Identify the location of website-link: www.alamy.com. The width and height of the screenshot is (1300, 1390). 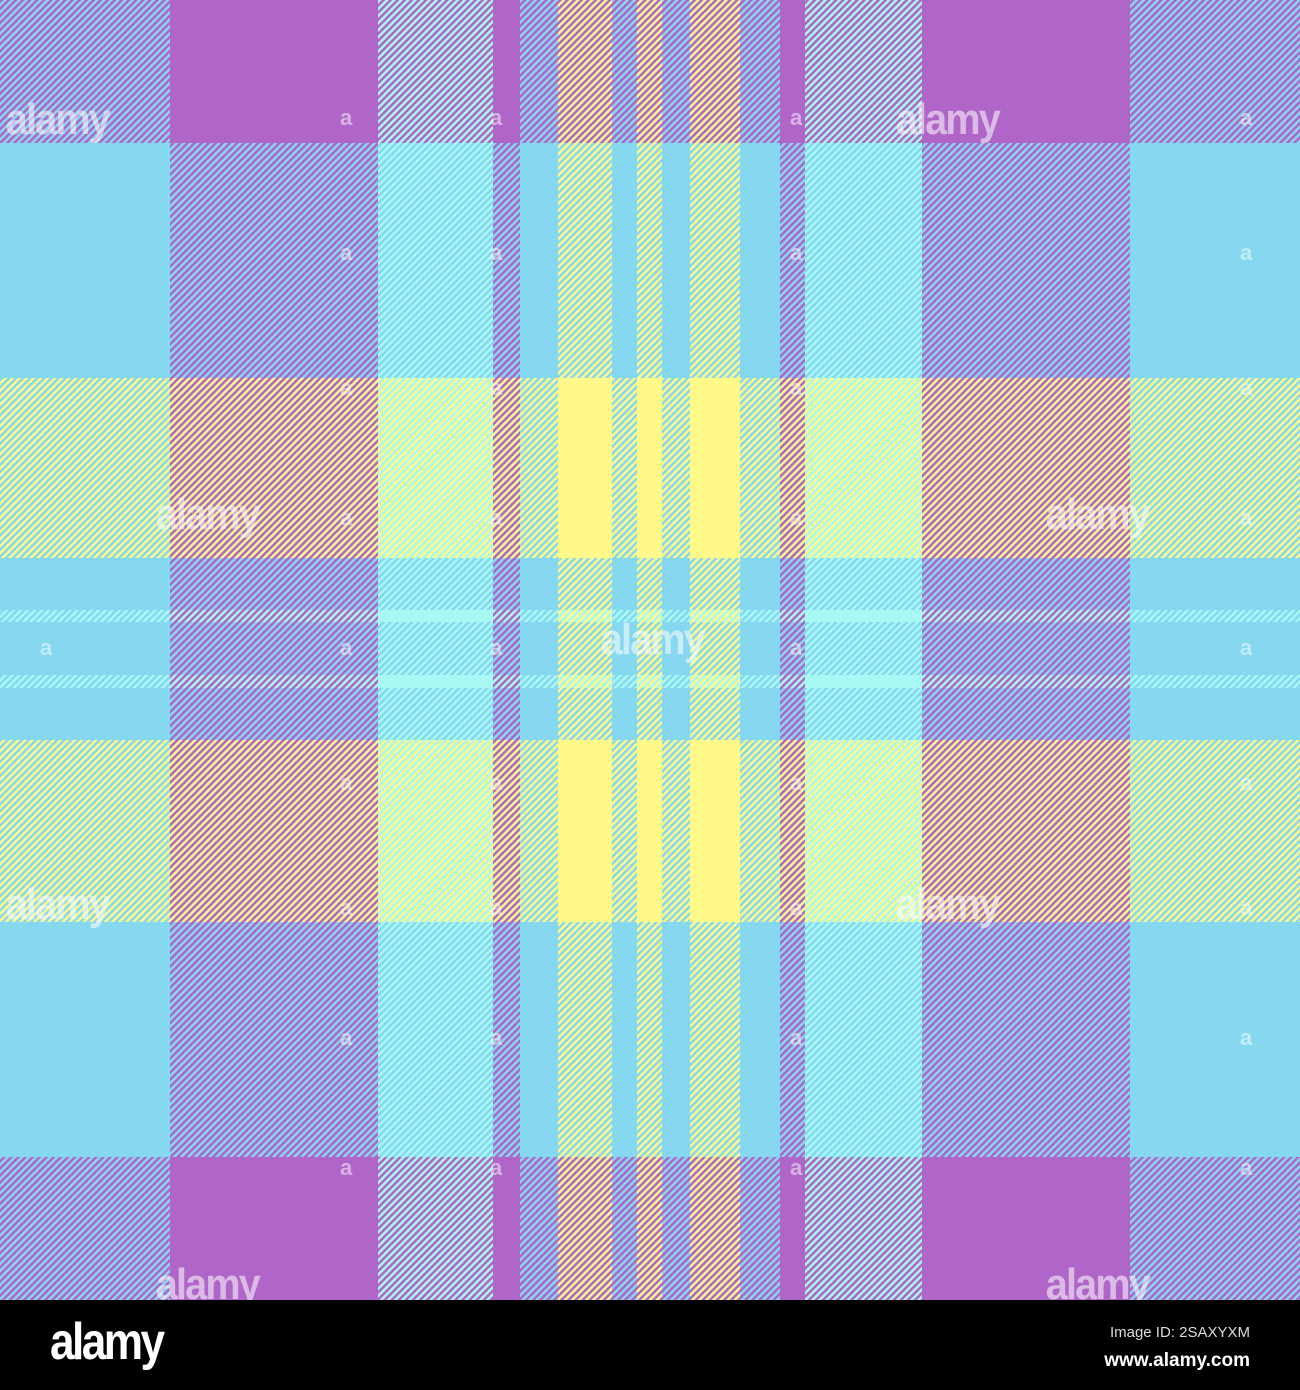
(1177, 1360).